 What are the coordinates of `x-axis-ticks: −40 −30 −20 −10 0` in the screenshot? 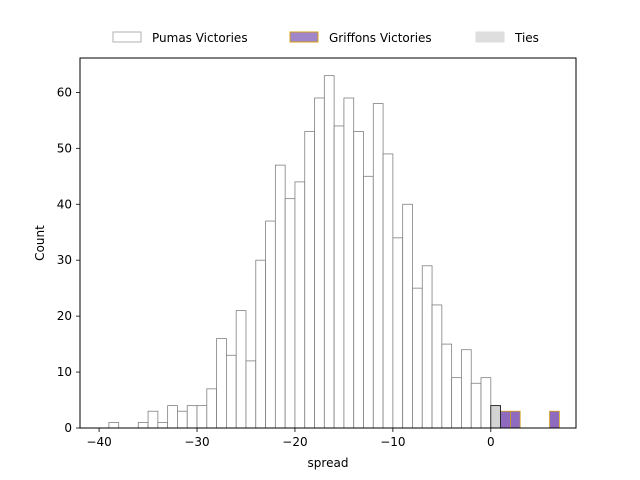 It's located at (290, 438).